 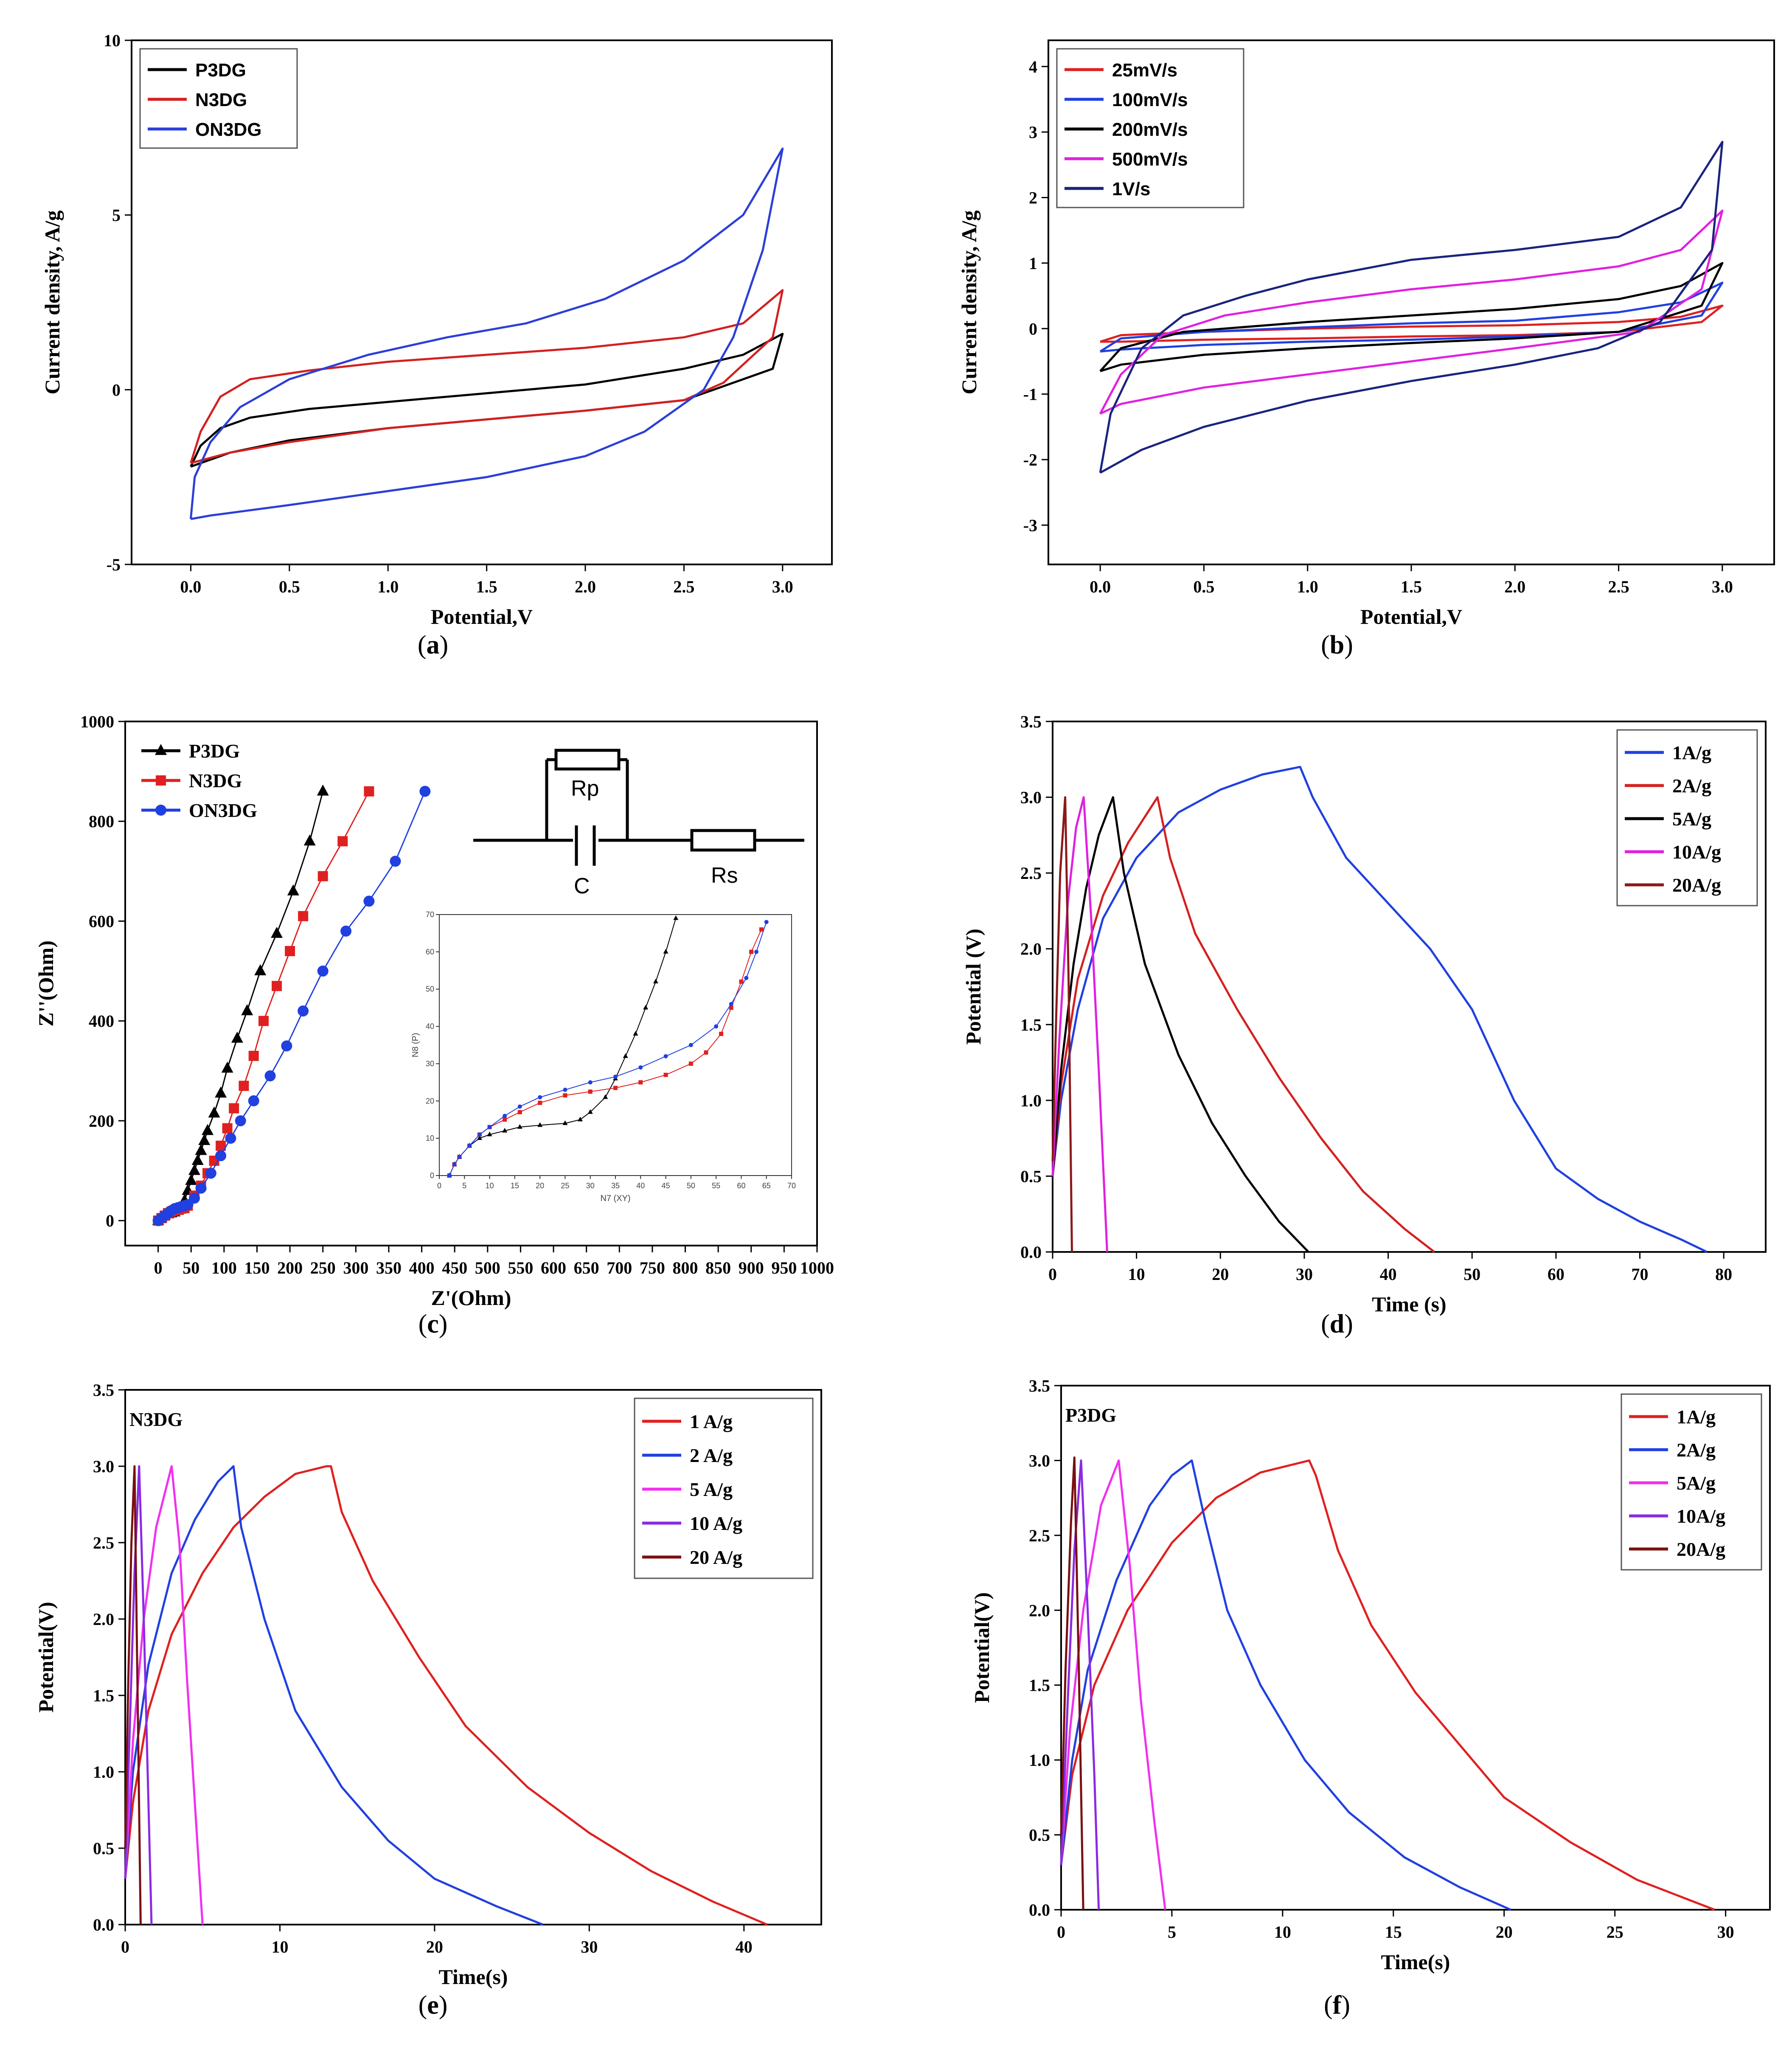 I want to click on inset-x-tick-label: 45, so click(x=666, y=1185).